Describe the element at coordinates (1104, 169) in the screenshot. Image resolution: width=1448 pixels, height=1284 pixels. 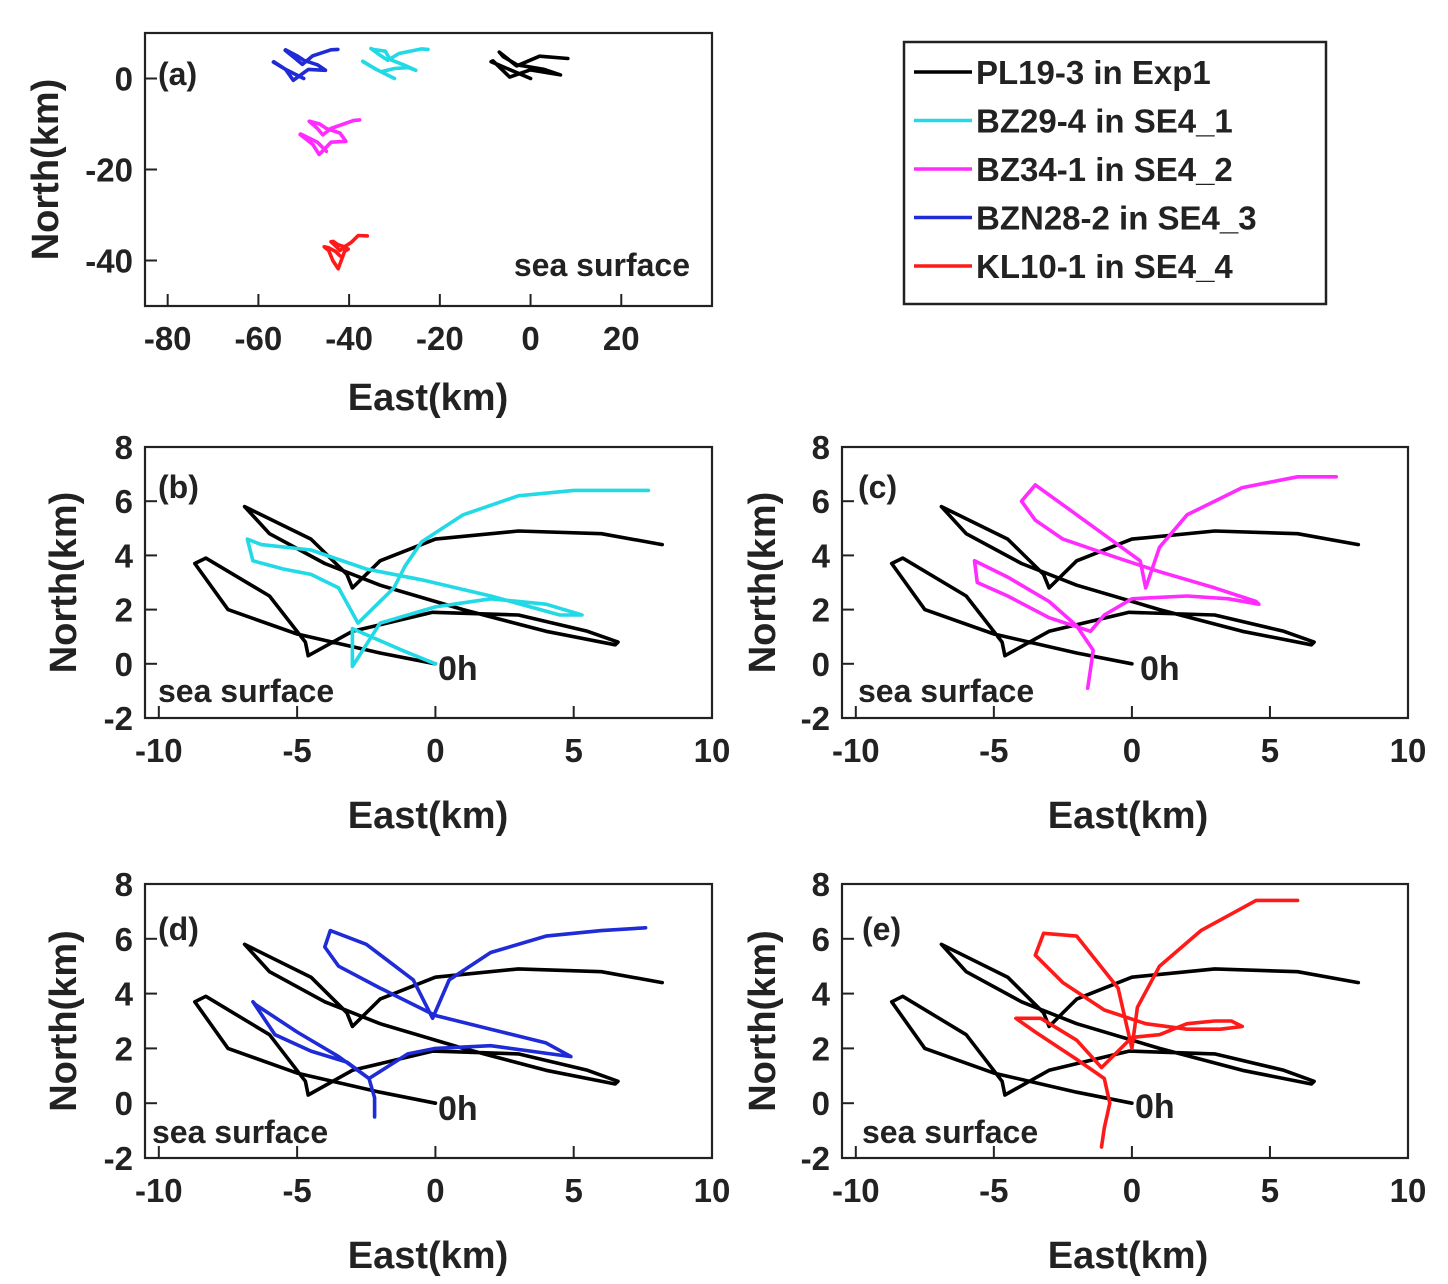
I see `legend-entry-label: BZ34-1 in SE4_2` at that location.